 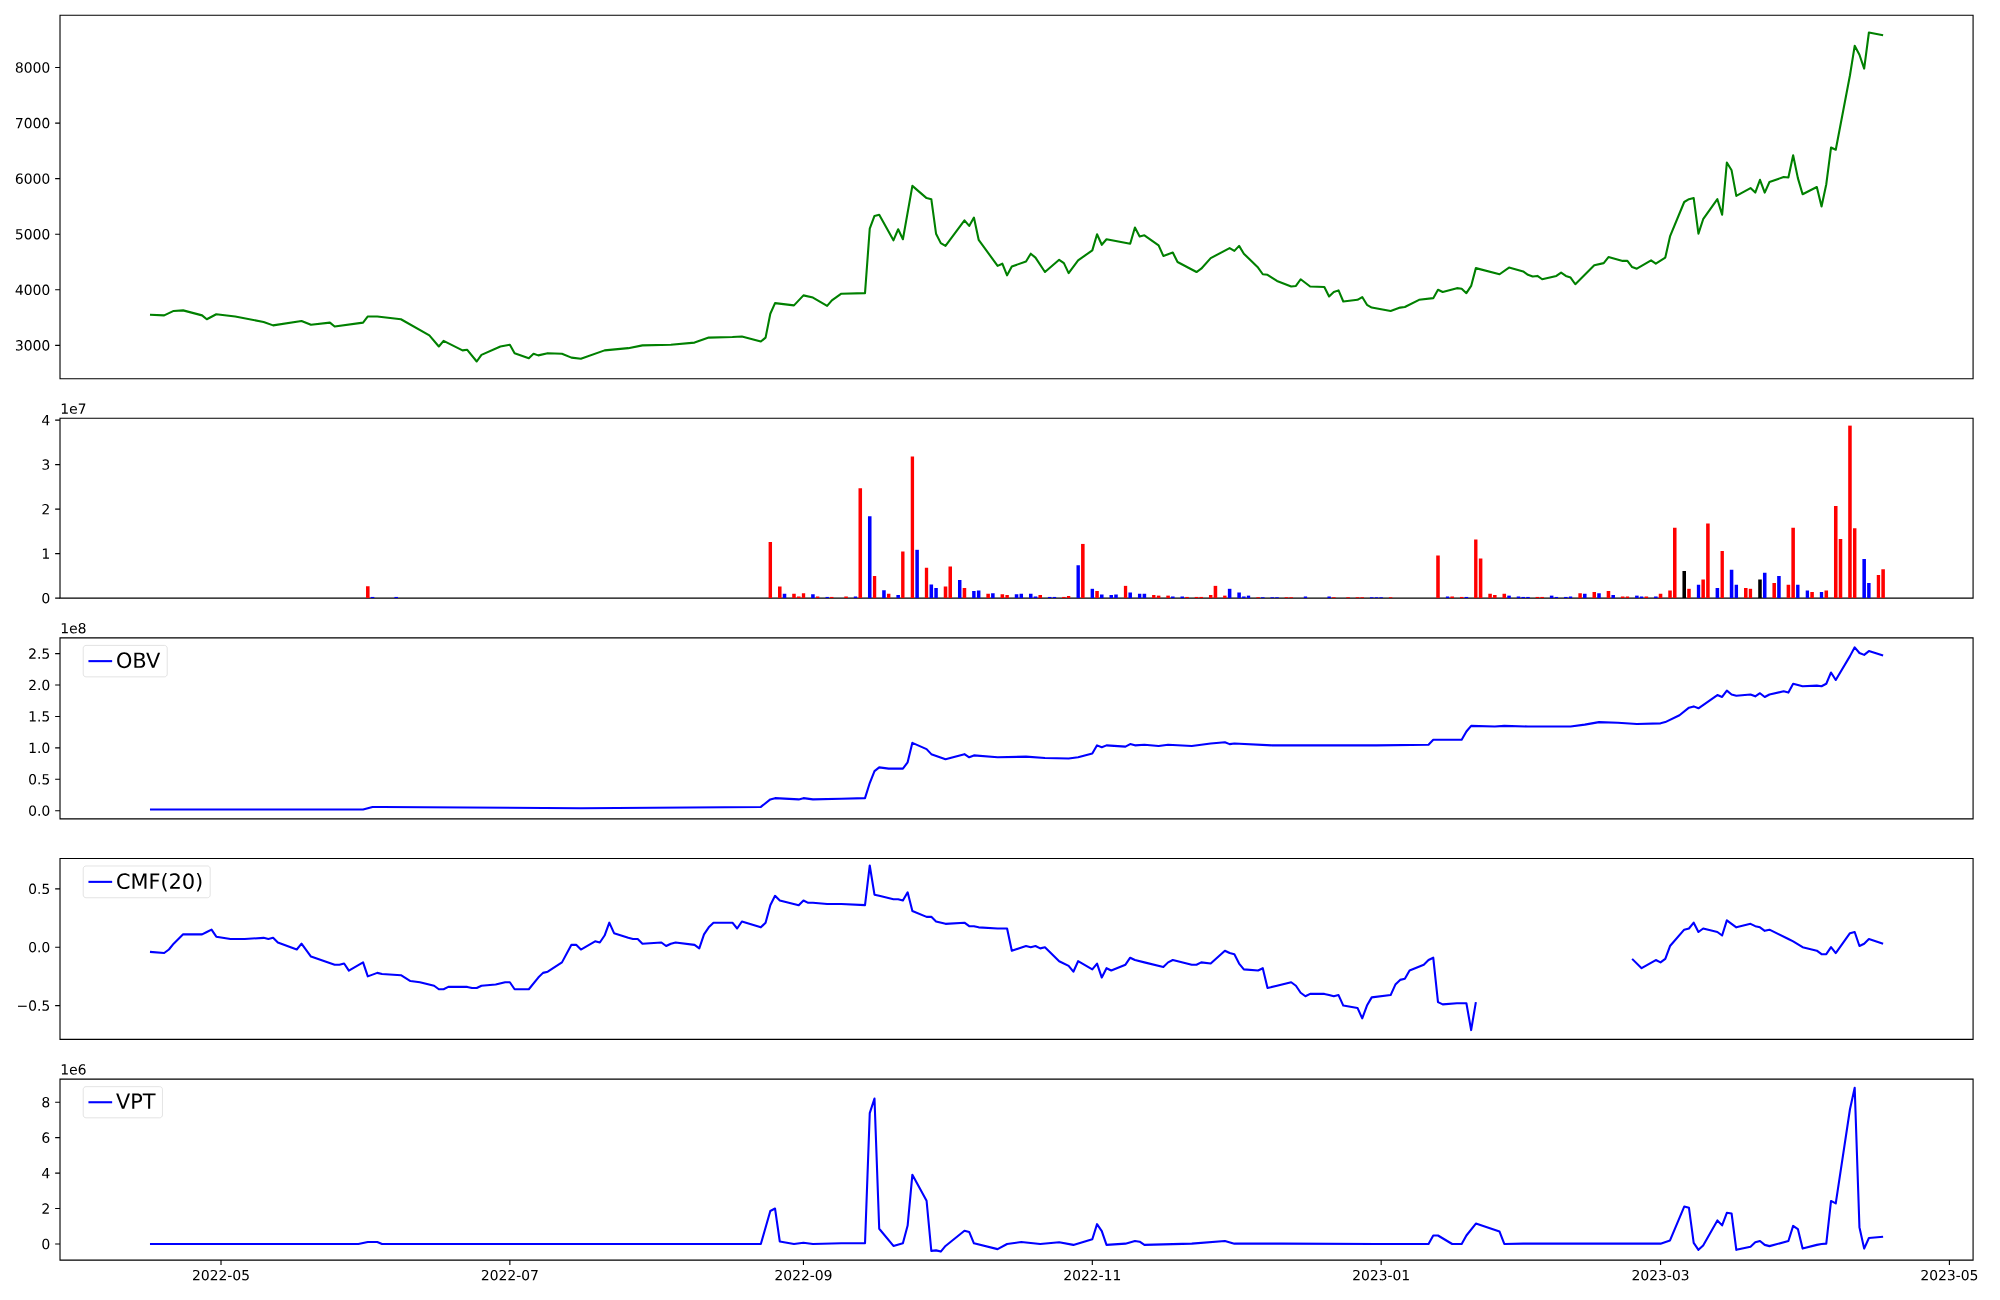 What do you see at coordinates (39, 748) in the screenshot?
I see `y-tick-label: 1.0` at bounding box center [39, 748].